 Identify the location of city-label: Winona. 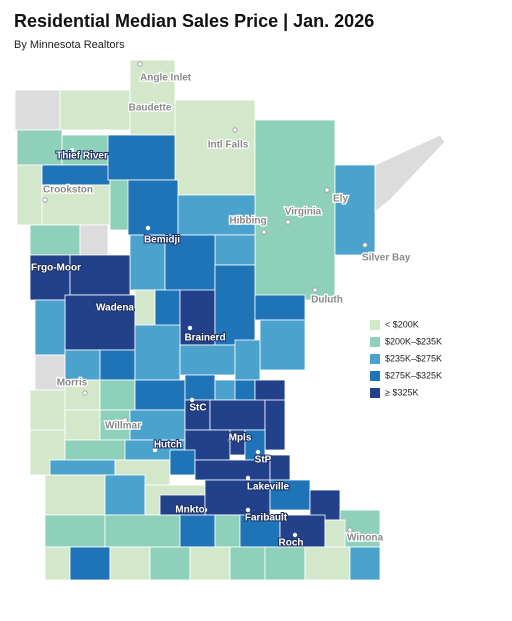
(365, 538).